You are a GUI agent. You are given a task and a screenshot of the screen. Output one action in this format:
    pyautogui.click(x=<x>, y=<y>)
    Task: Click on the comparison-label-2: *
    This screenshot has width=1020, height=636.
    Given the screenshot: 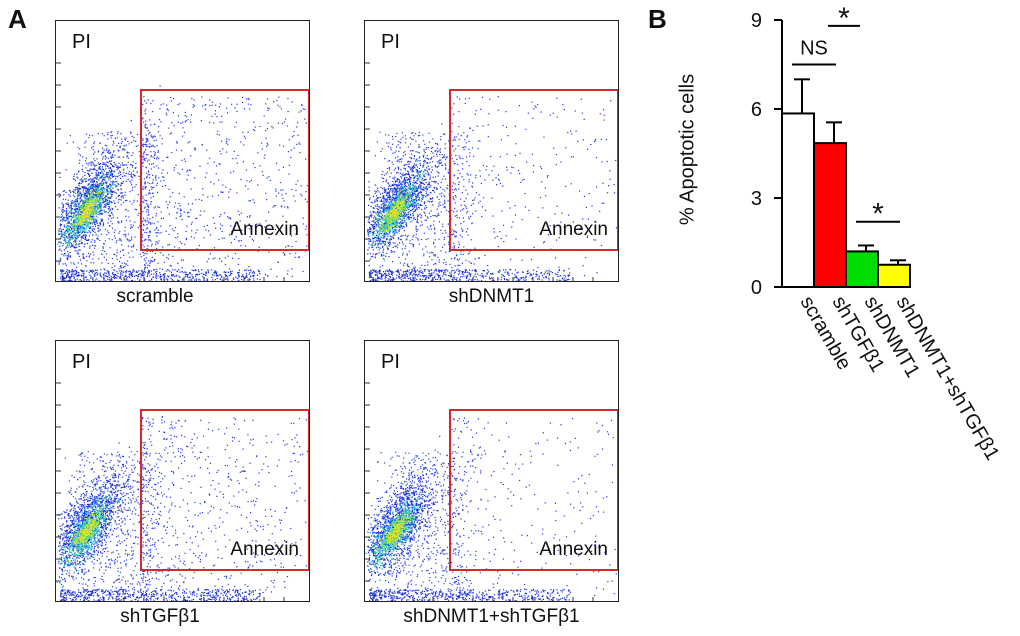 What is the action you would take?
    pyautogui.click(x=878, y=214)
    